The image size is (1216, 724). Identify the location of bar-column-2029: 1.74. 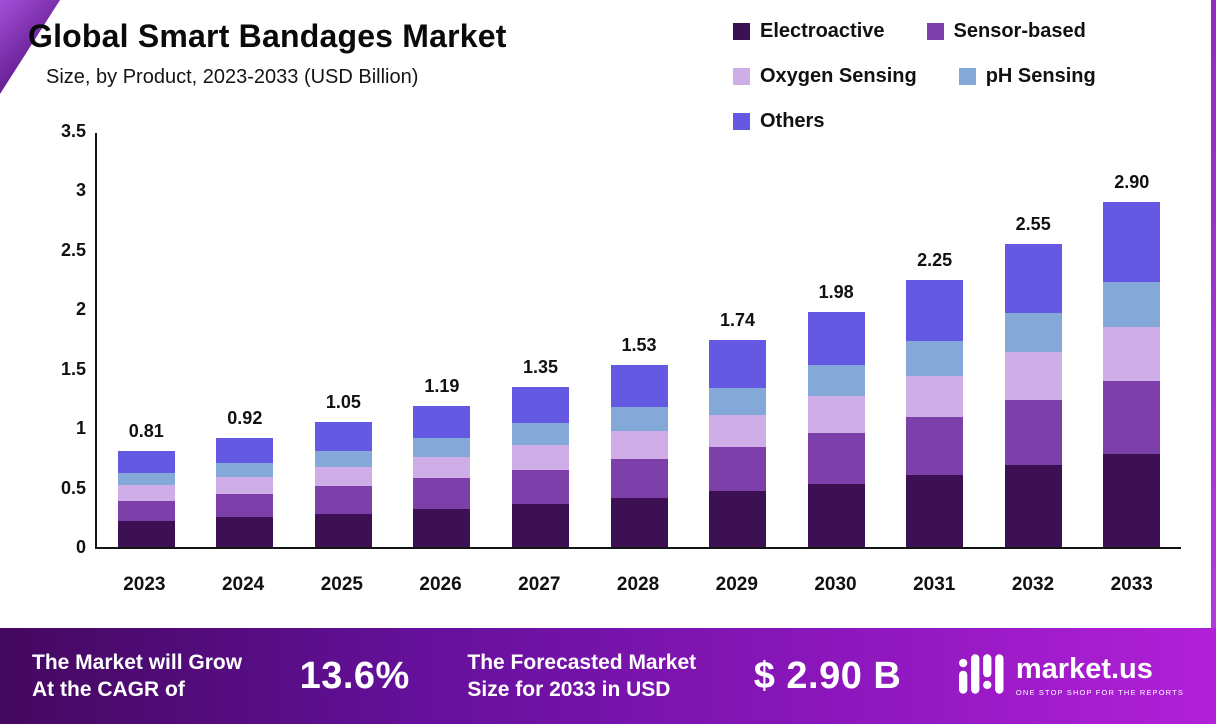
(737, 340).